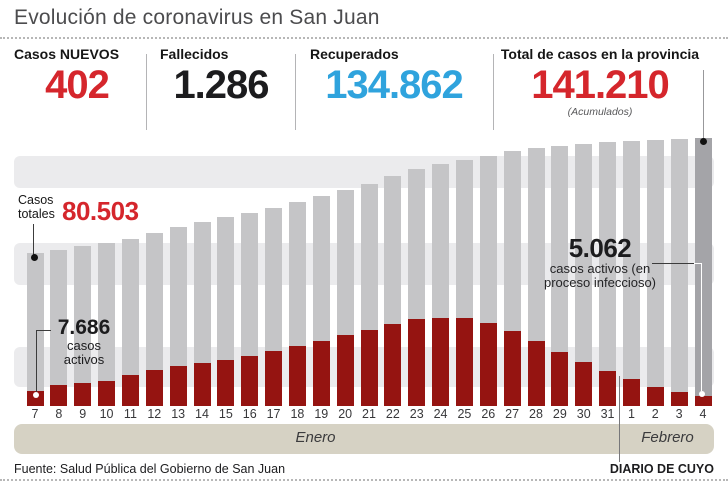  What do you see at coordinates (36, 361) in the screenshot?
I see `first-active-bracket-v` at bounding box center [36, 361].